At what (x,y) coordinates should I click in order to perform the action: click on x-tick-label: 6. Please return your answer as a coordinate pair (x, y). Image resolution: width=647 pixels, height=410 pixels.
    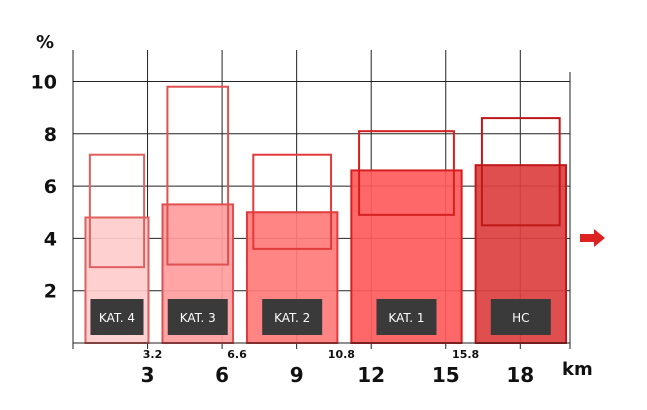
    Looking at the image, I should click on (222, 375).